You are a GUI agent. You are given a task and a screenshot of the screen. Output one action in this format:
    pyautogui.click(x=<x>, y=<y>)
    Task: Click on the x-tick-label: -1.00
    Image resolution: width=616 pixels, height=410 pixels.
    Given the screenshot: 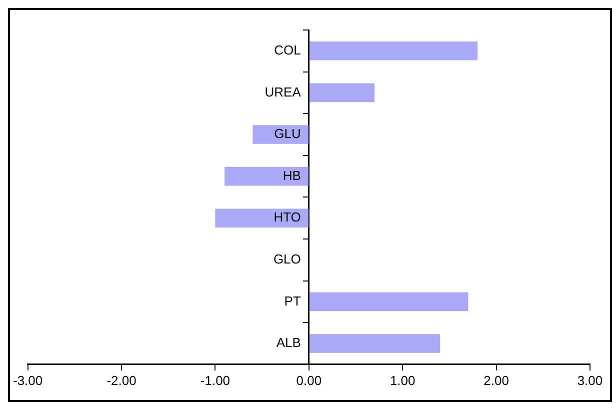 What is the action you would take?
    pyautogui.click(x=215, y=380)
    